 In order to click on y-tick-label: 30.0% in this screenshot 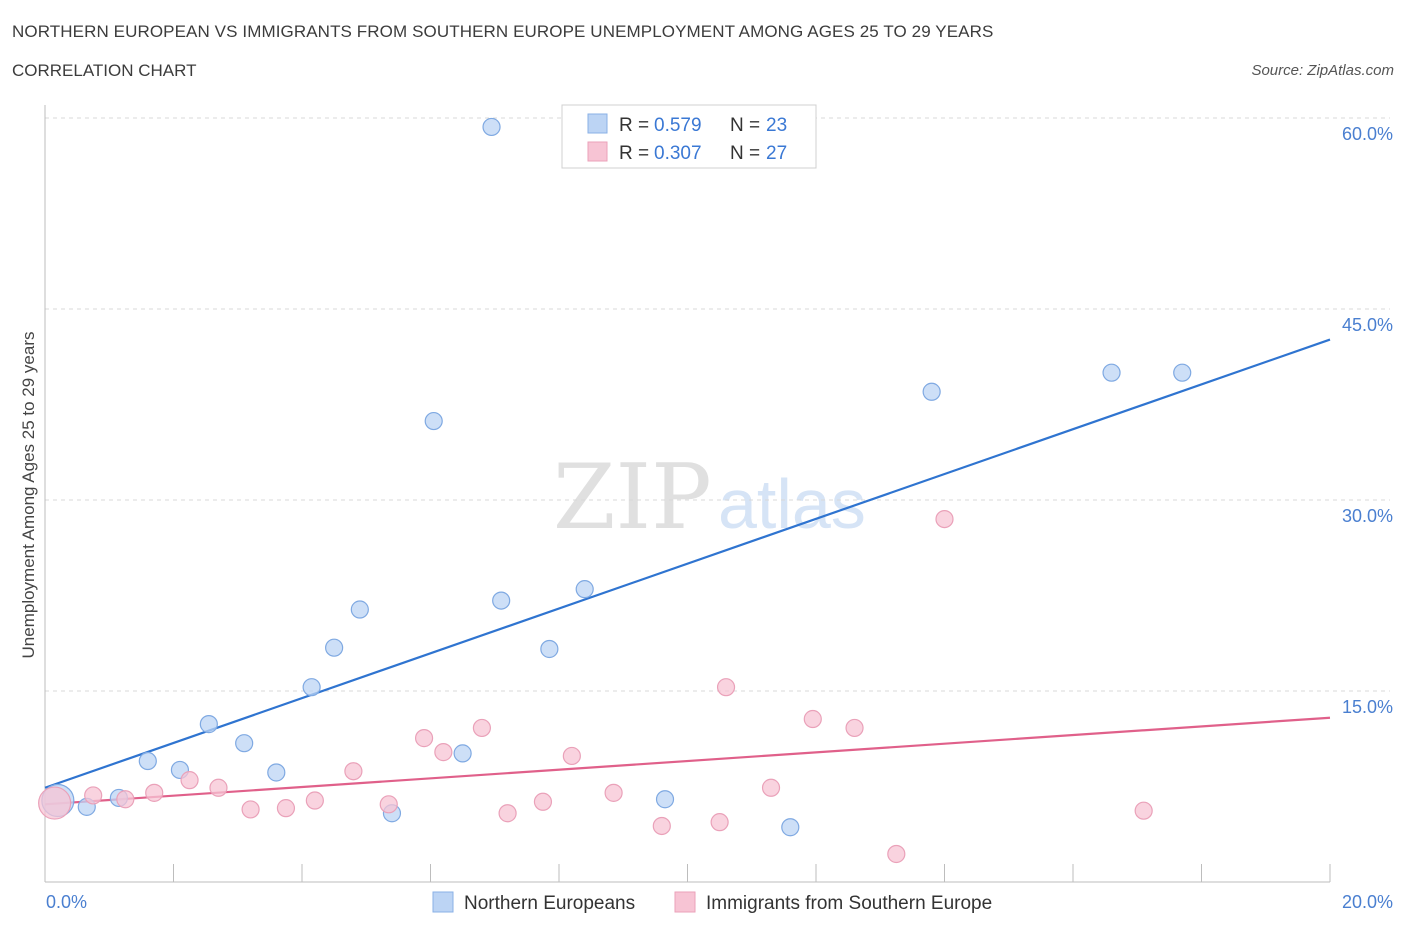, I will do `click(1367, 516)`.